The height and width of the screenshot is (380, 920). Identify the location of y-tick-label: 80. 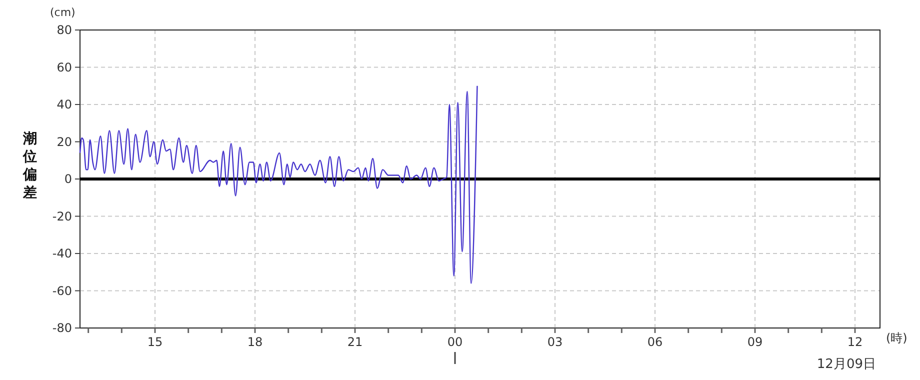
(64, 30).